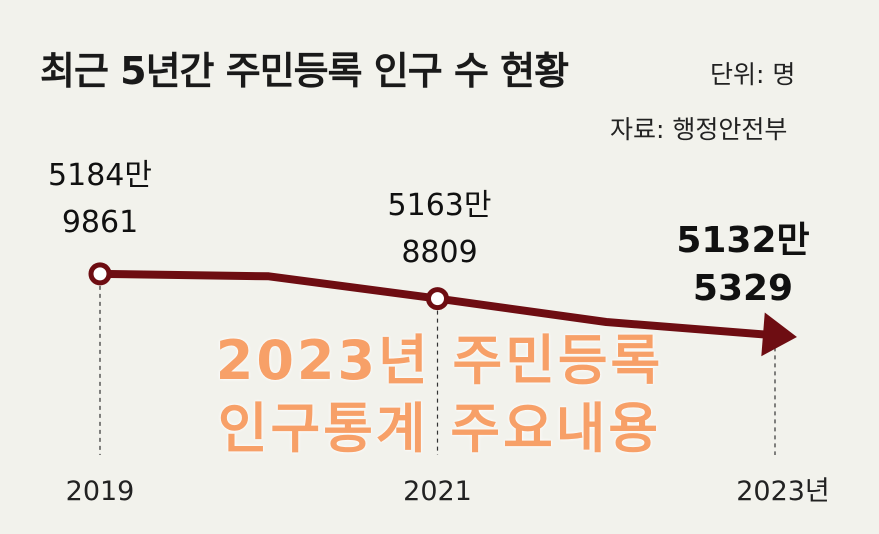 This screenshot has height=534, width=879. I want to click on series-arrow-head, so click(779, 334).